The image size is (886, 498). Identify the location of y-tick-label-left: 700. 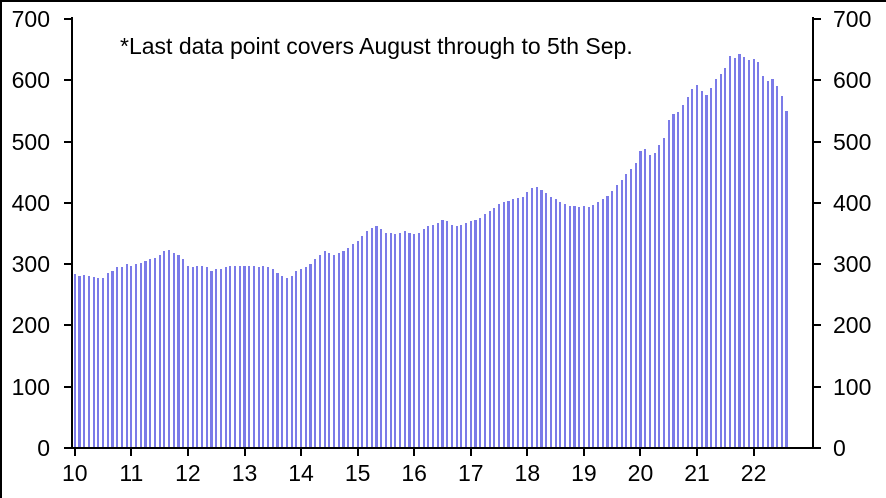
(30, 19).